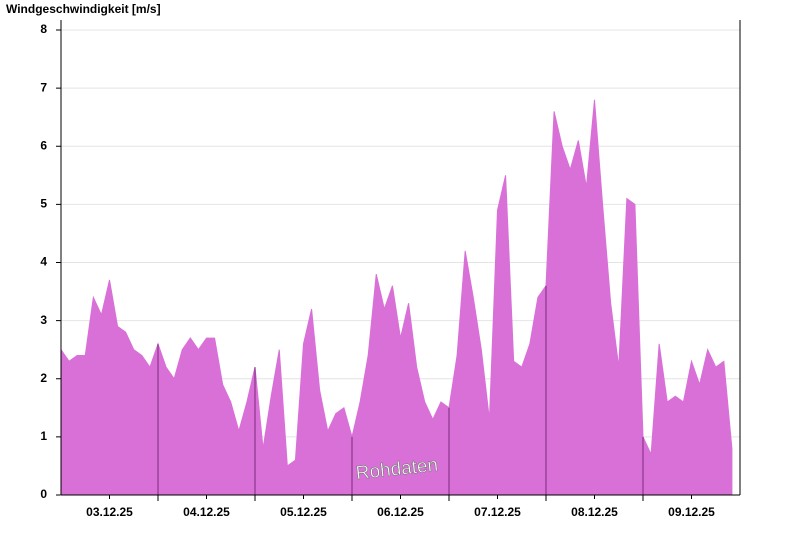 The width and height of the screenshot is (800, 550). What do you see at coordinates (109, 512) in the screenshot?
I see `x-tick-label: 03.12.25` at bounding box center [109, 512].